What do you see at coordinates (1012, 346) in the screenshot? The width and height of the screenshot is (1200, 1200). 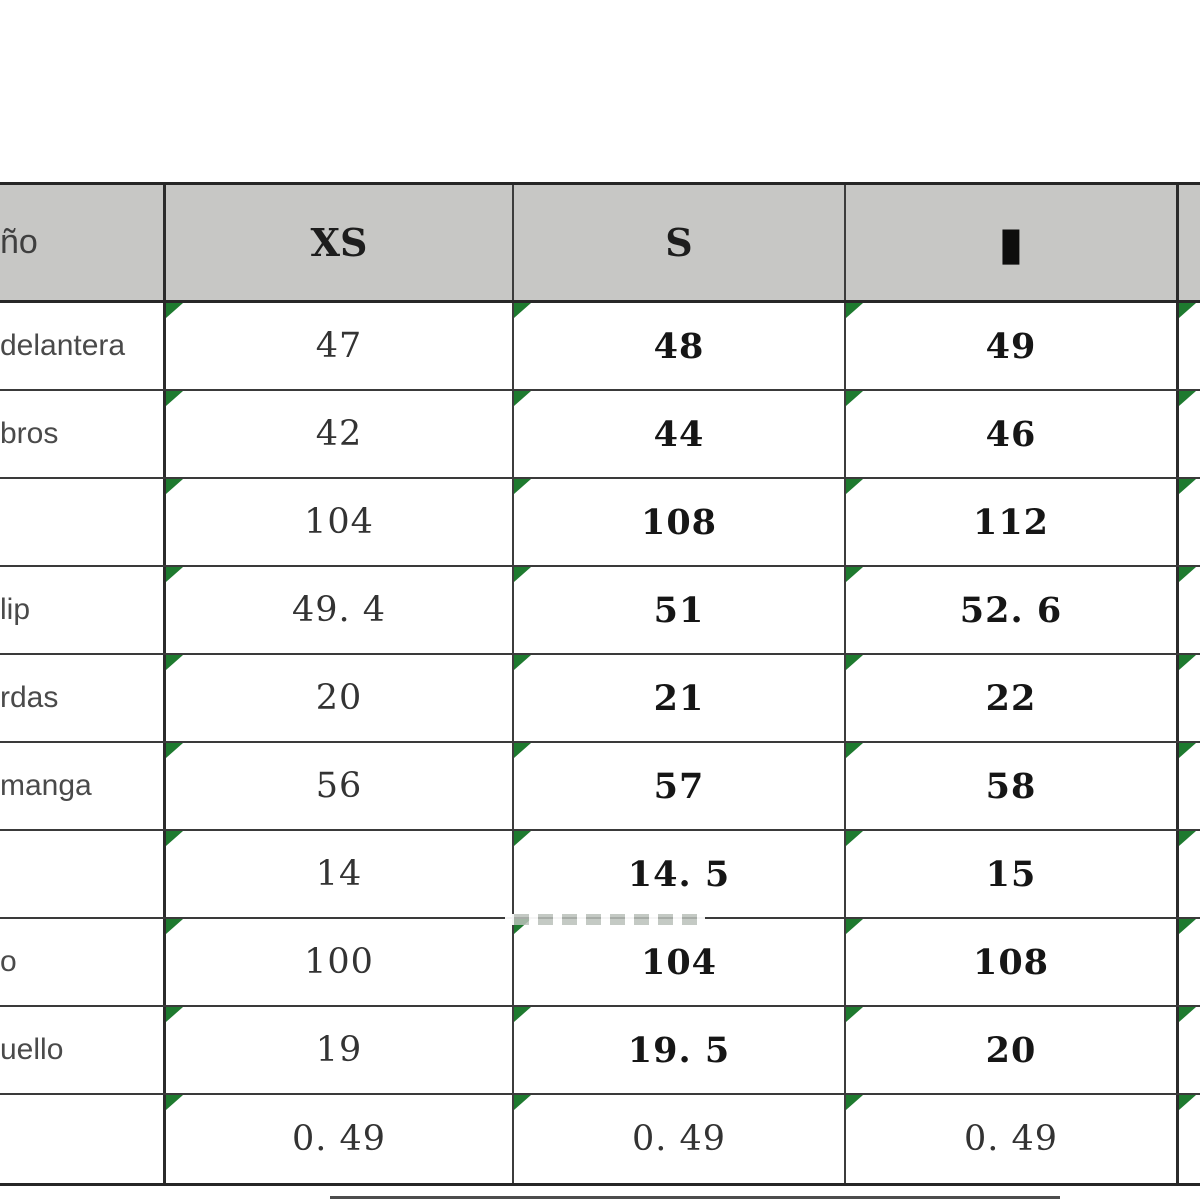 I see `cell-m: 49` at bounding box center [1012, 346].